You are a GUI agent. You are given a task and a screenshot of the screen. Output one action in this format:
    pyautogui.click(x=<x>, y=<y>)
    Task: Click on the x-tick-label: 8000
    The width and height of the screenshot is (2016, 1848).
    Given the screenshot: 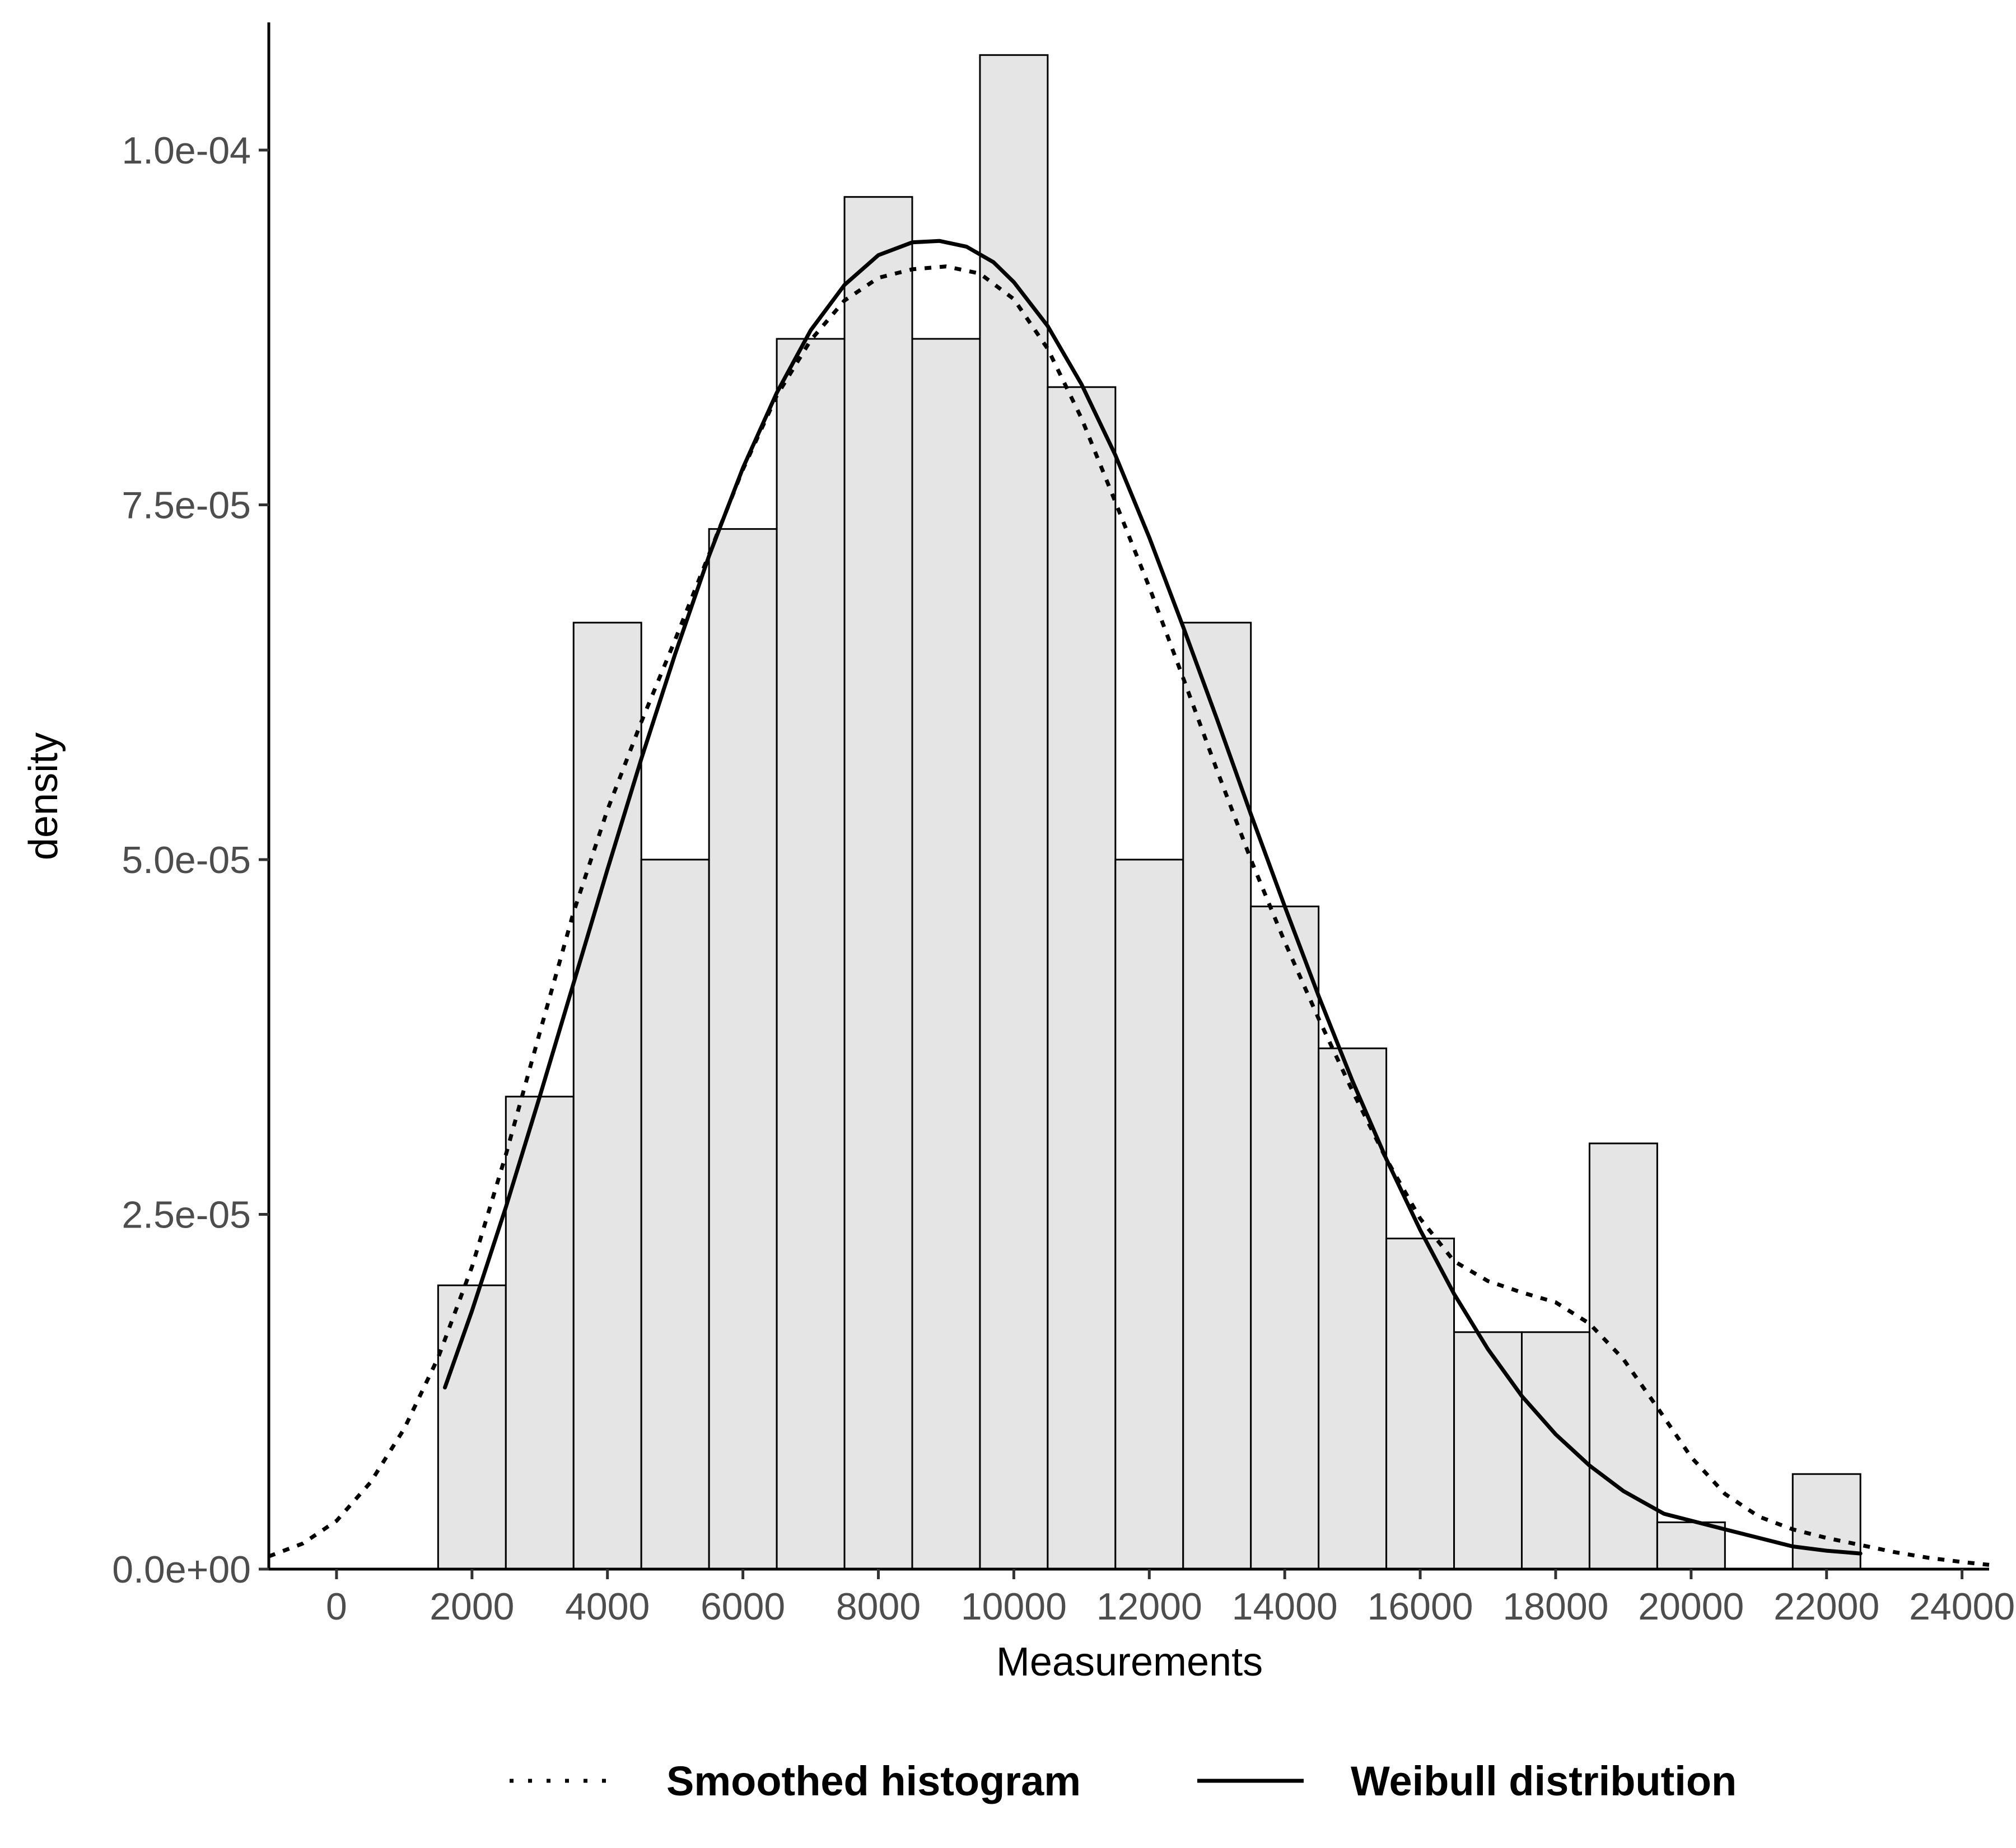 What is the action you would take?
    pyautogui.click(x=879, y=1607)
    